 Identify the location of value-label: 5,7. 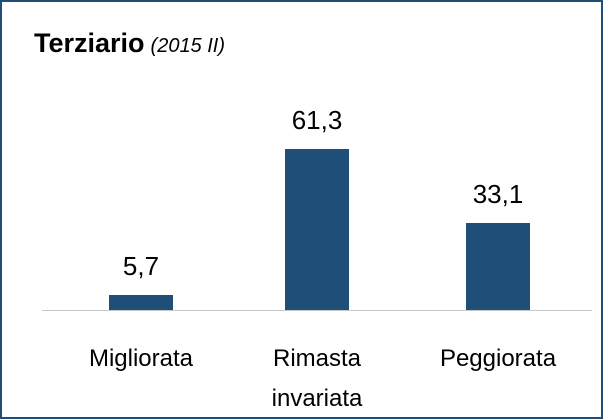
(141, 266).